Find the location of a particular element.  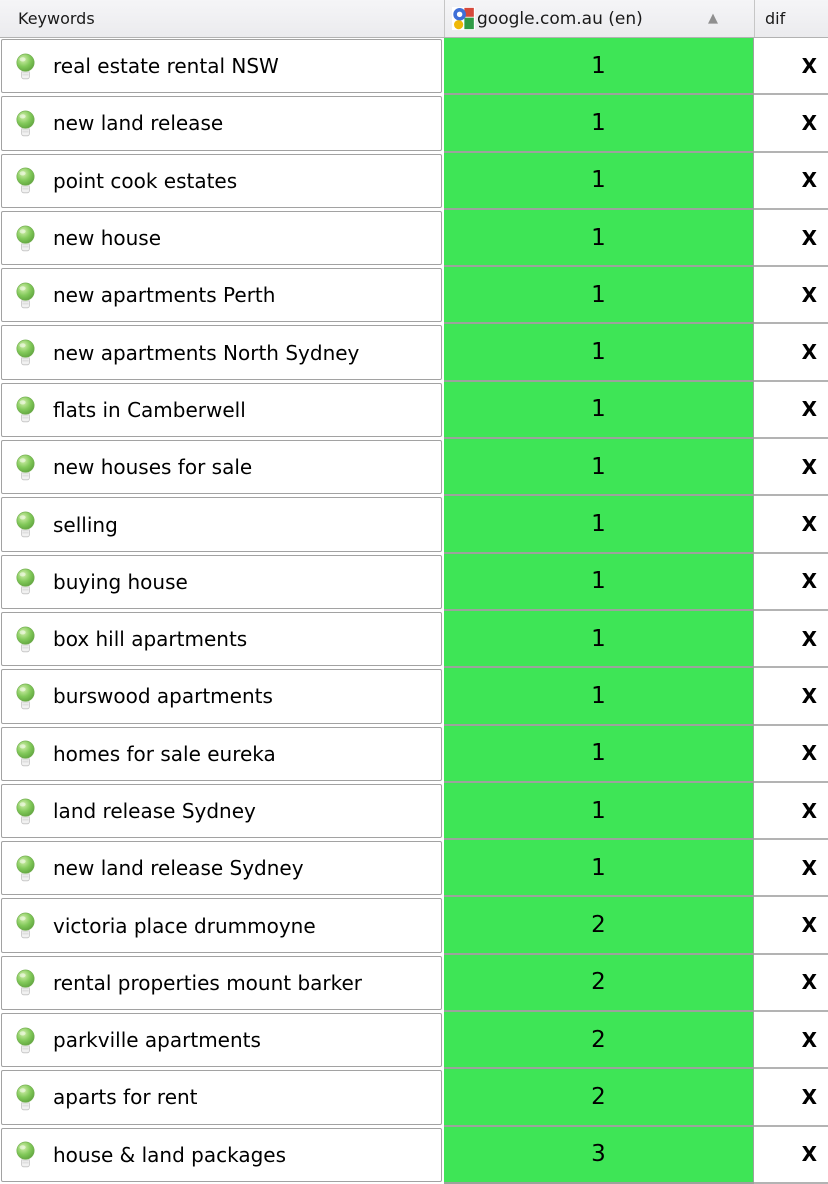

keyword-cell: new house is located at coordinates (222, 238).